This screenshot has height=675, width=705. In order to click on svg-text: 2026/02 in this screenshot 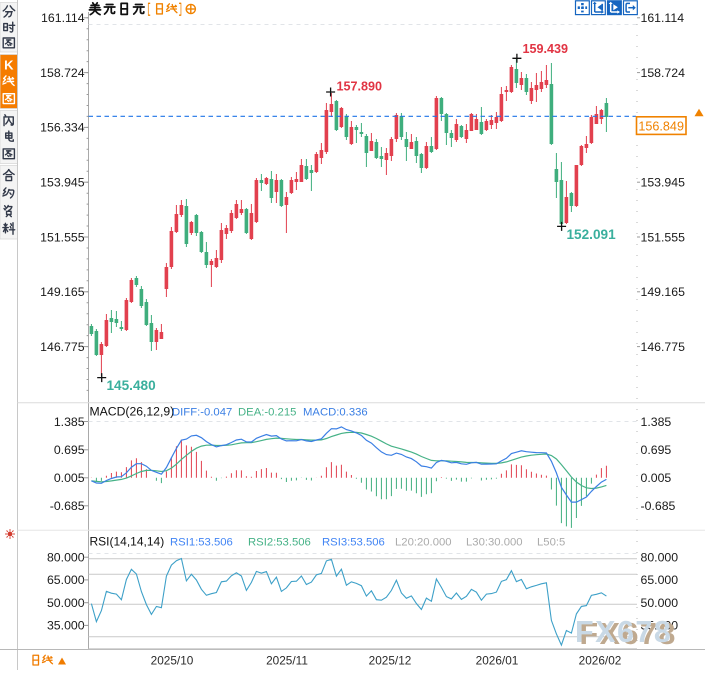, I will do `click(600, 660)`.